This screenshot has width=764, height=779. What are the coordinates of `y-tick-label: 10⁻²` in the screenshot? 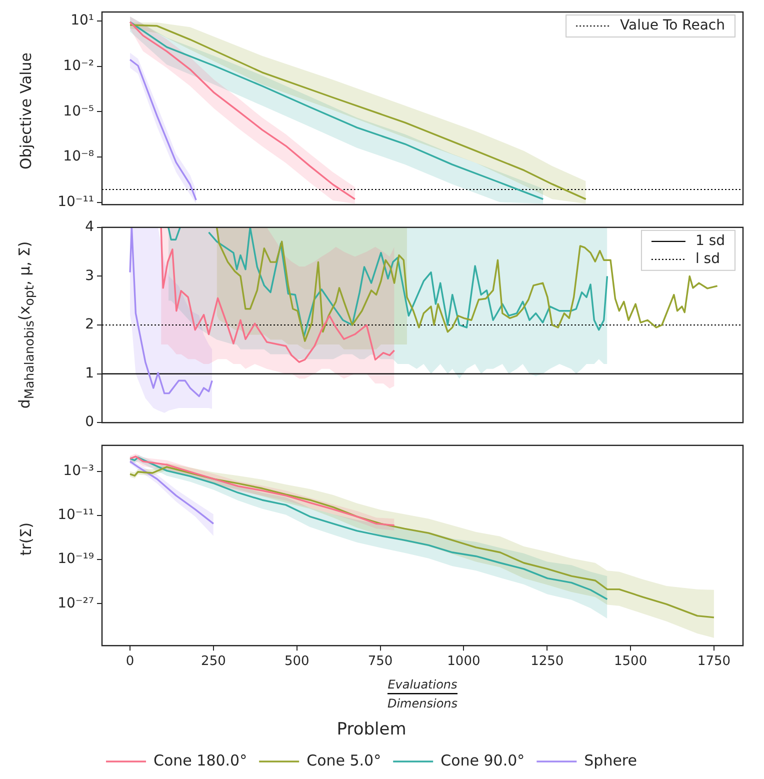 It's located at (78, 66).